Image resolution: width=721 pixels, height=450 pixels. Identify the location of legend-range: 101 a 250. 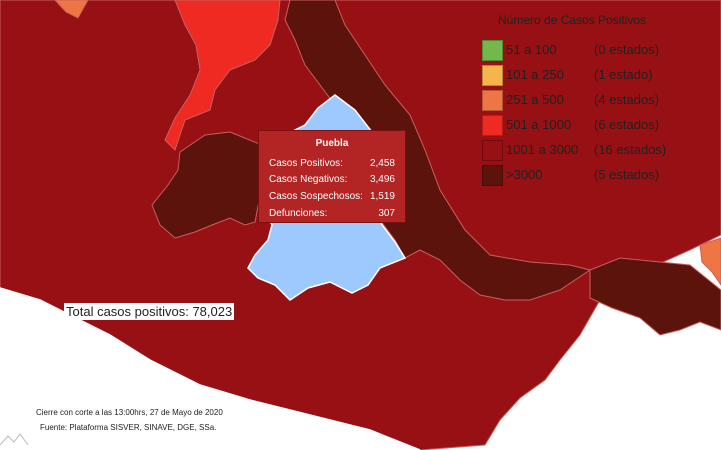
(535, 74).